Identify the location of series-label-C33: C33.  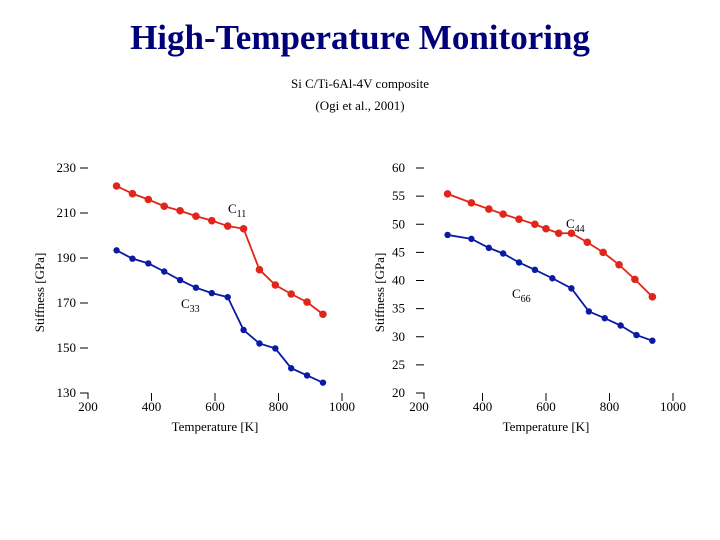
(190, 305).